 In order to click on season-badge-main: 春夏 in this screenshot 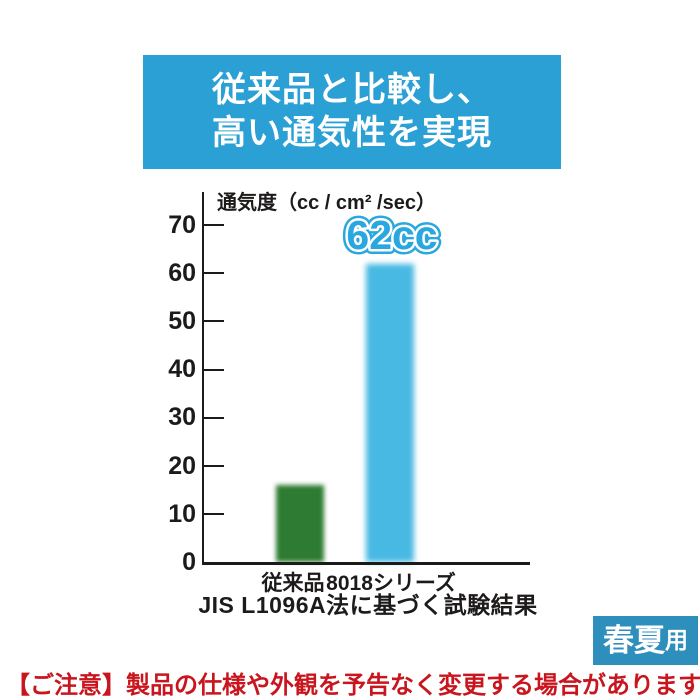, I will do `click(634, 640)`.